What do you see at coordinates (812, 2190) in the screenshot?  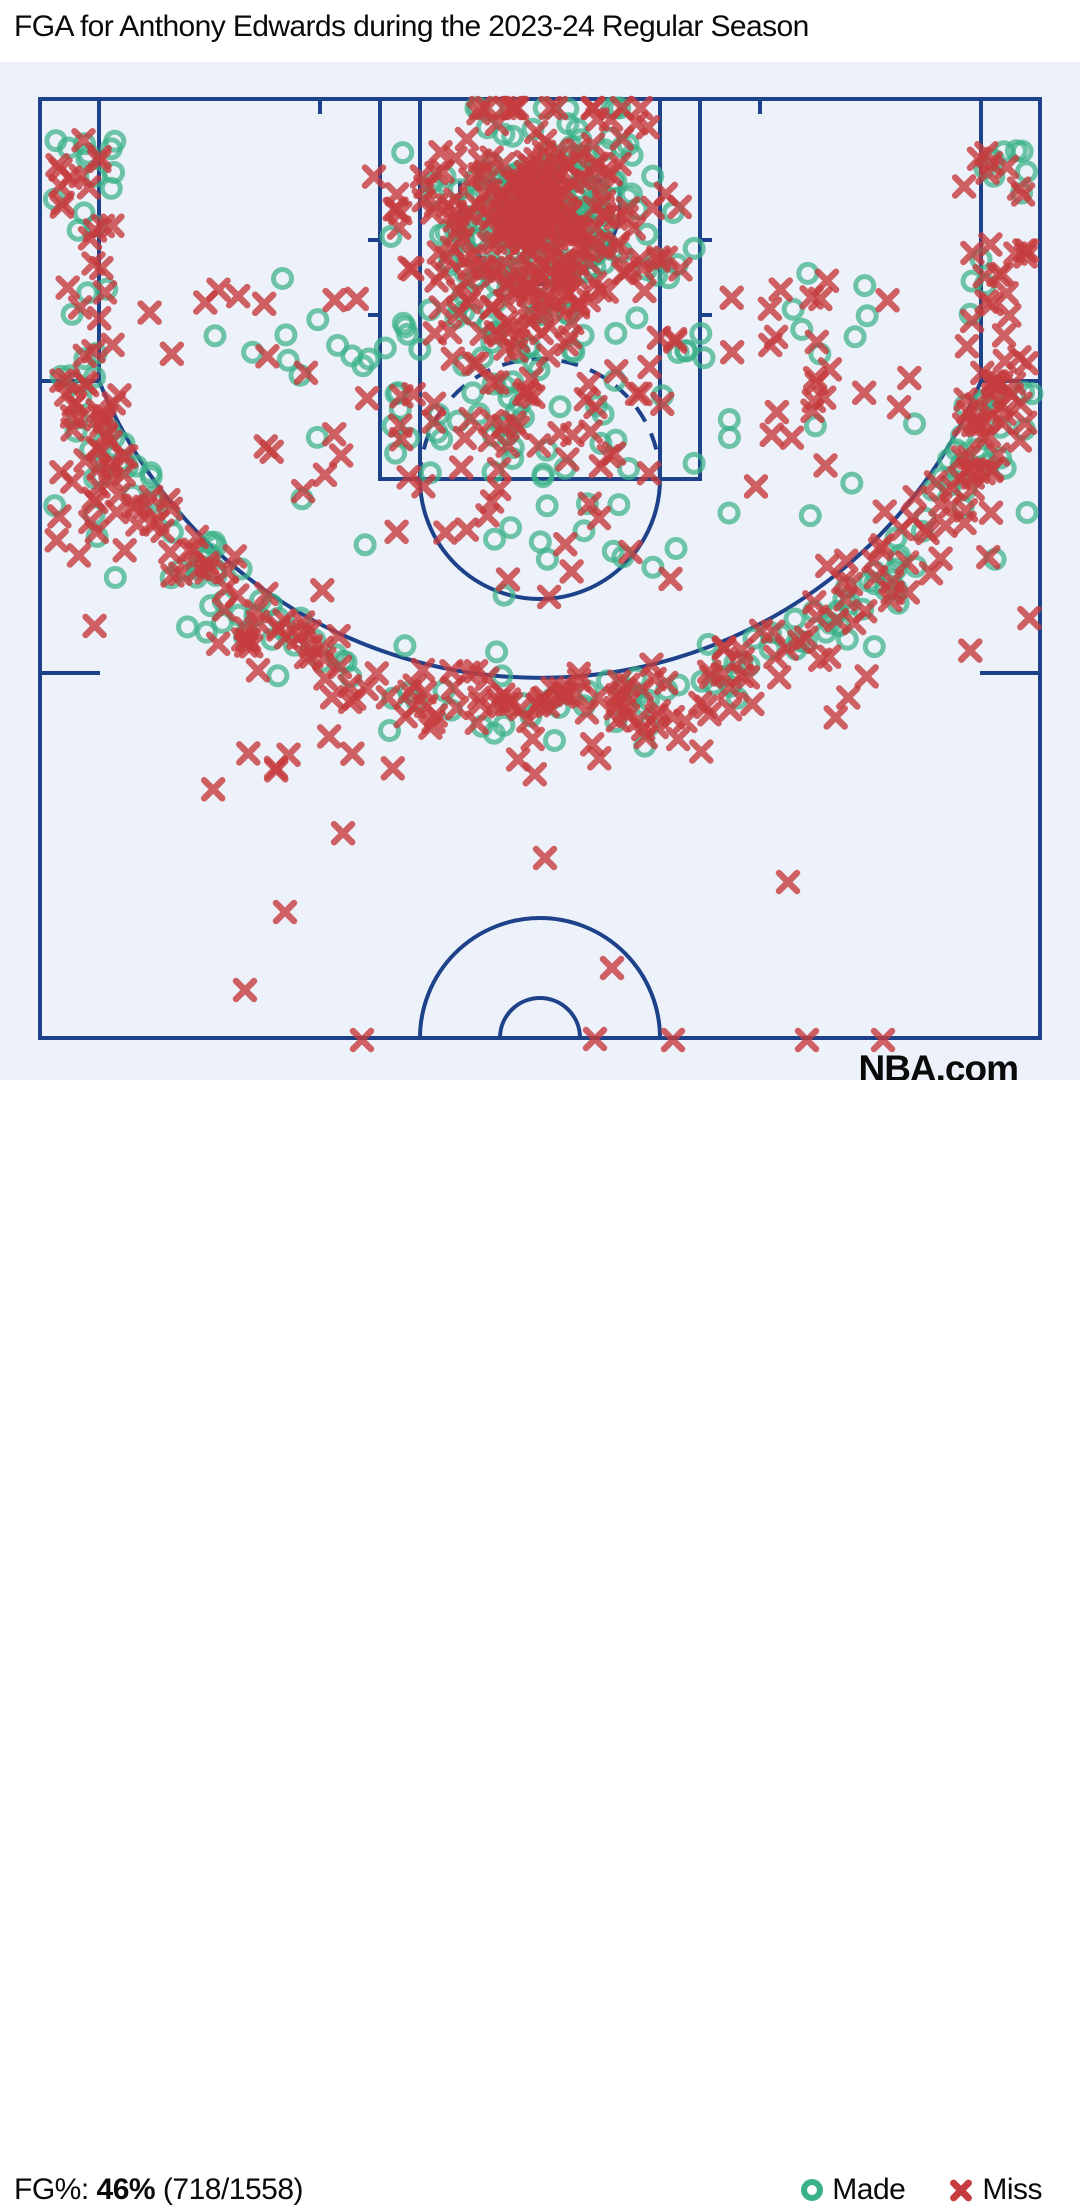 I see `made-marker-icon` at bounding box center [812, 2190].